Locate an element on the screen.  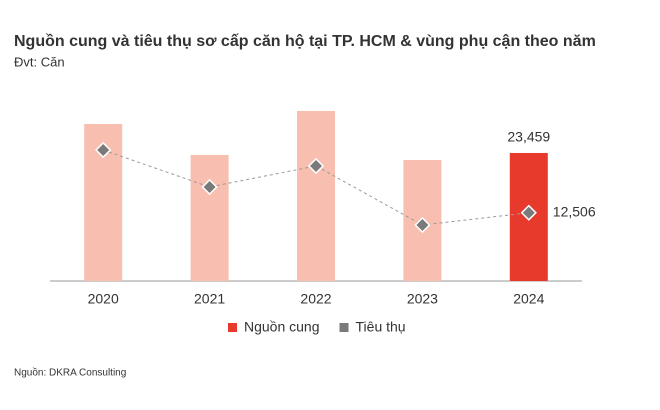
x-tick-label: 2024 is located at coordinates (528, 299).